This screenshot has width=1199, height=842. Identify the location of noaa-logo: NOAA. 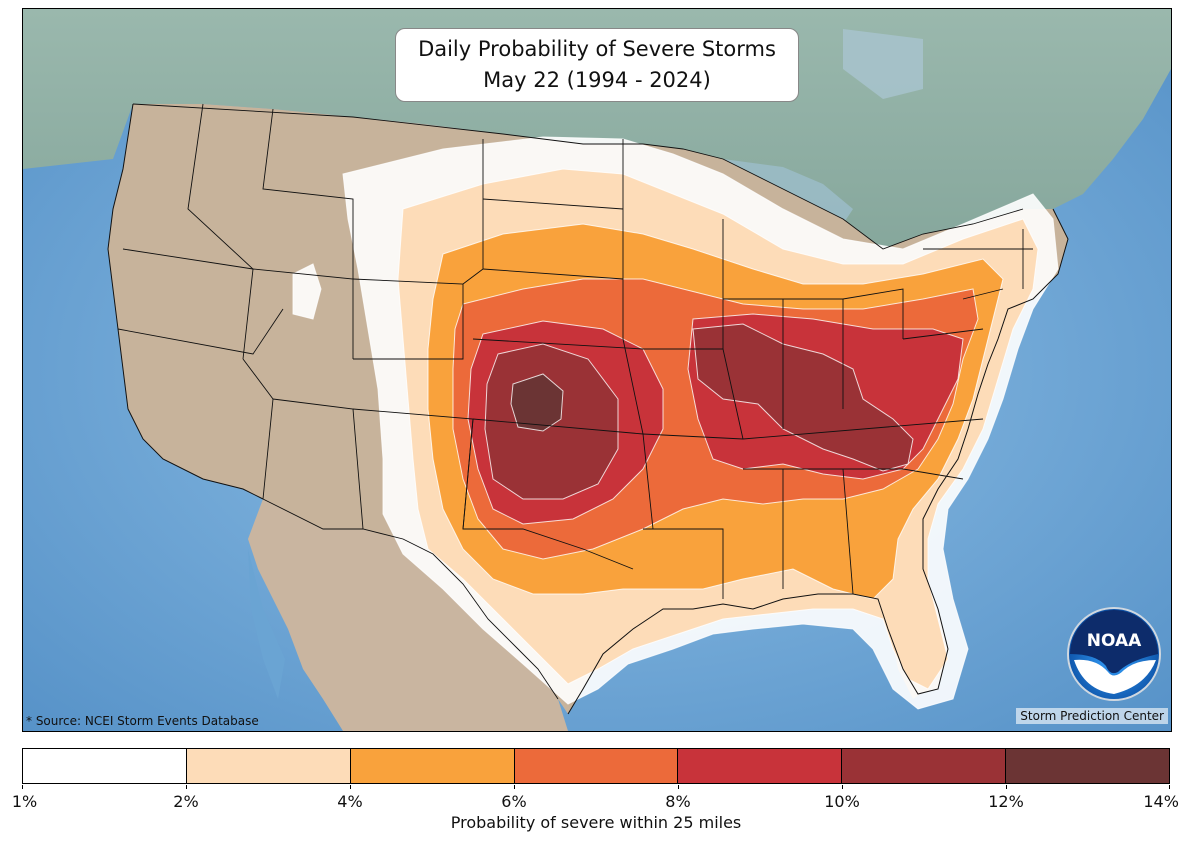
(1114, 654).